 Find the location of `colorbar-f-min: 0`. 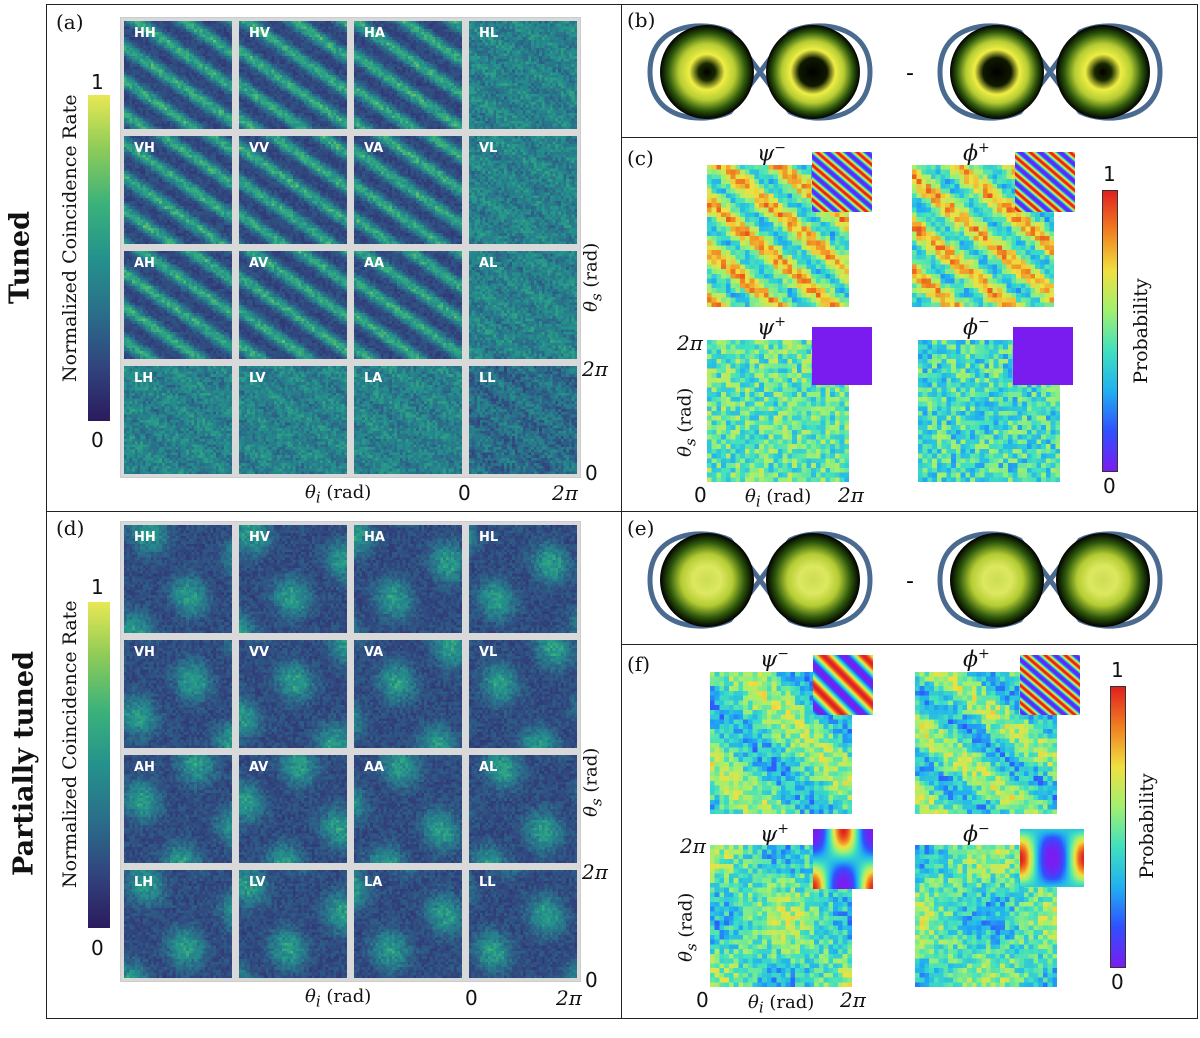

colorbar-f-min: 0 is located at coordinates (1117, 982).